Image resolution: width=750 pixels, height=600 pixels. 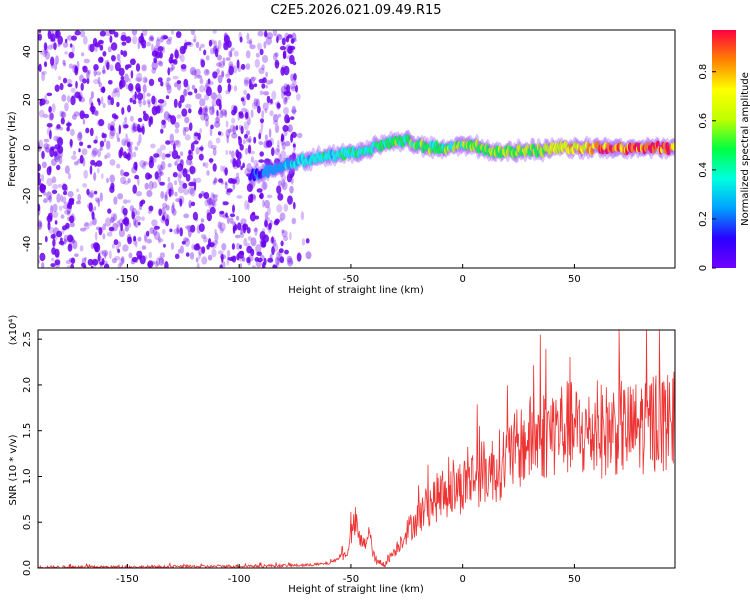 What do you see at coordinates (703, 121) in the screenshot?
I see `colorbar-tick-label: 0.6` at bounding box center [703, 121].